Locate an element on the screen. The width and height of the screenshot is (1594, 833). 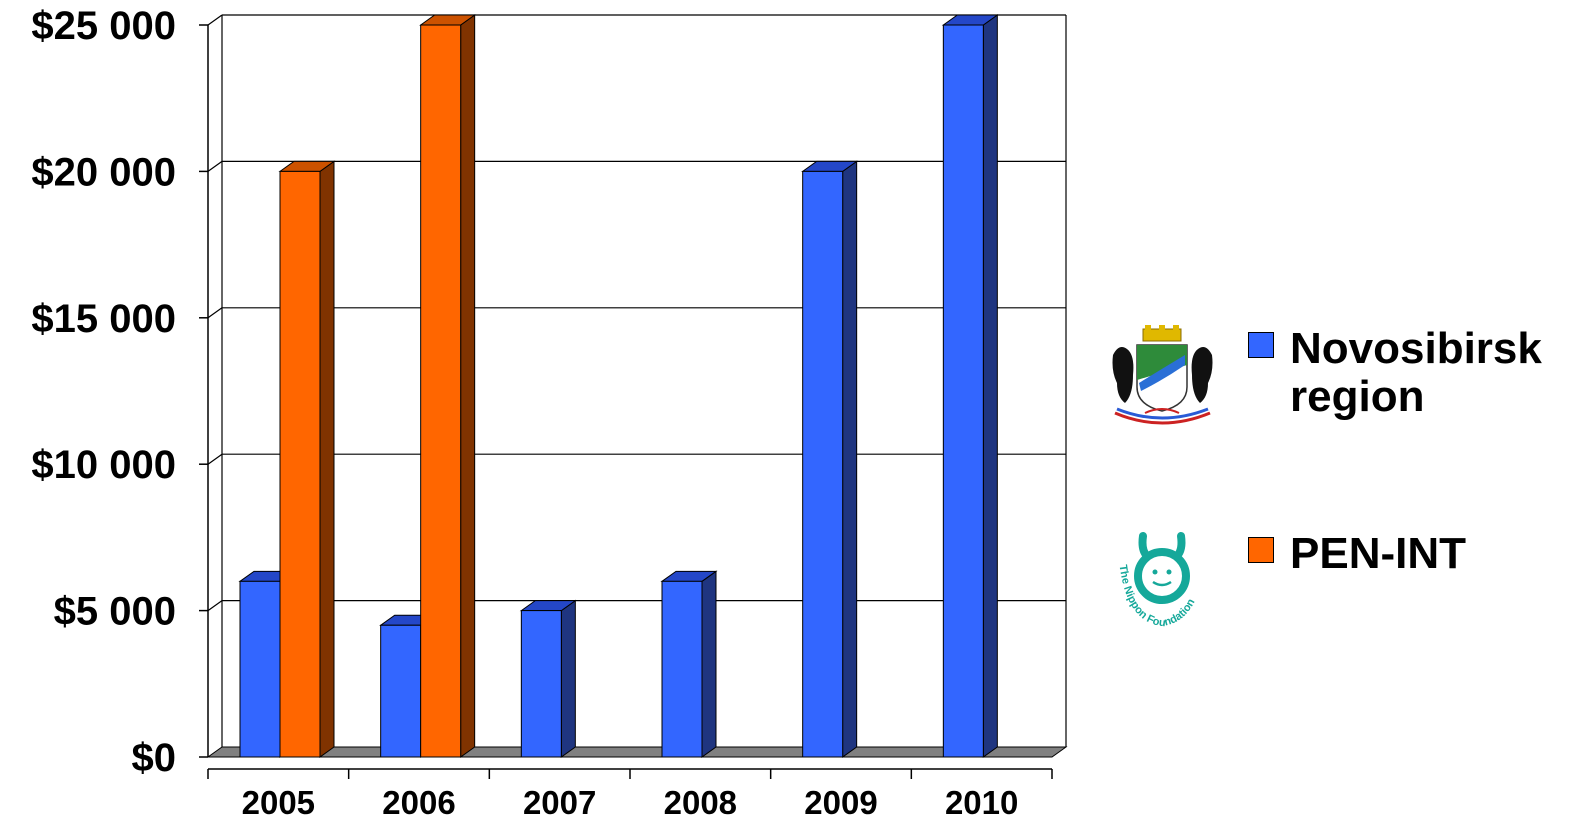
nippon-foundation-logo: The Nippon Foundation is located at coordinates (1157, 580).